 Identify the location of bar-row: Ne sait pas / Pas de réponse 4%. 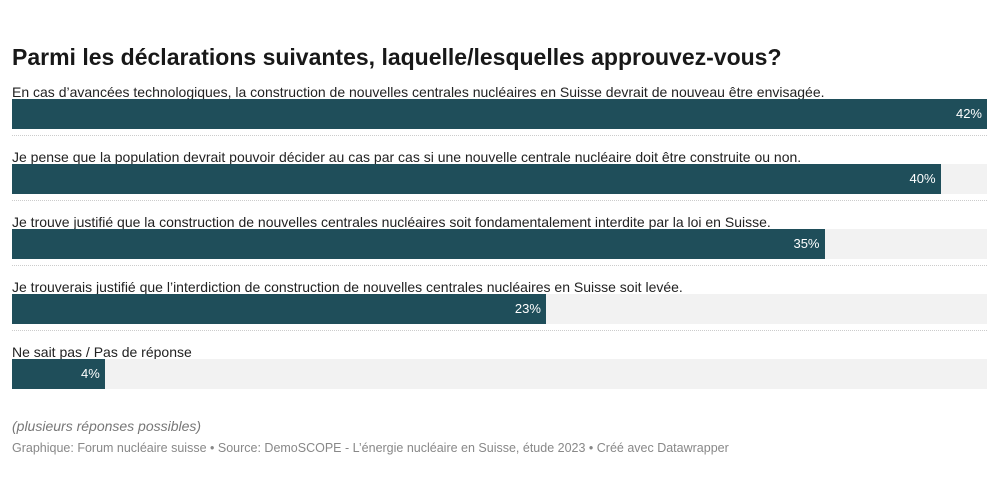
(499, 377).